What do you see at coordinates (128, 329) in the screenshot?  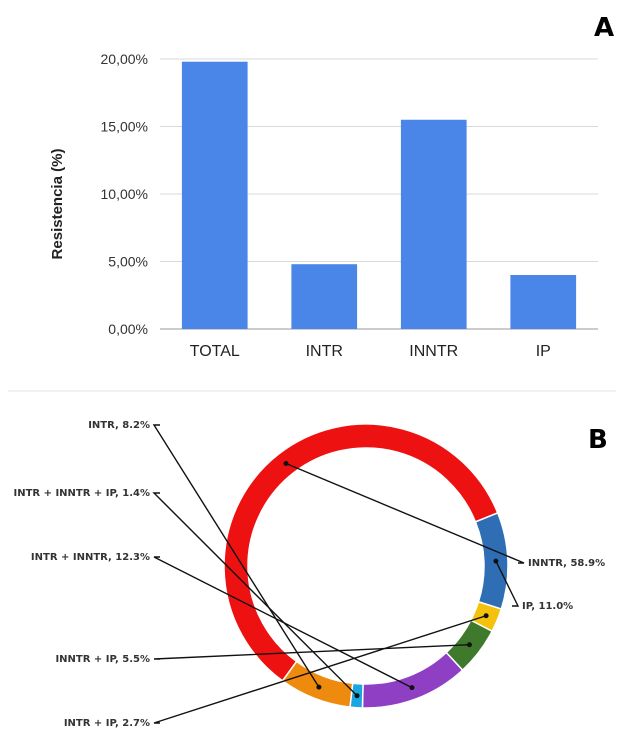 I see `y-tick-label: 0,00%` at bounding box center [128, 329].